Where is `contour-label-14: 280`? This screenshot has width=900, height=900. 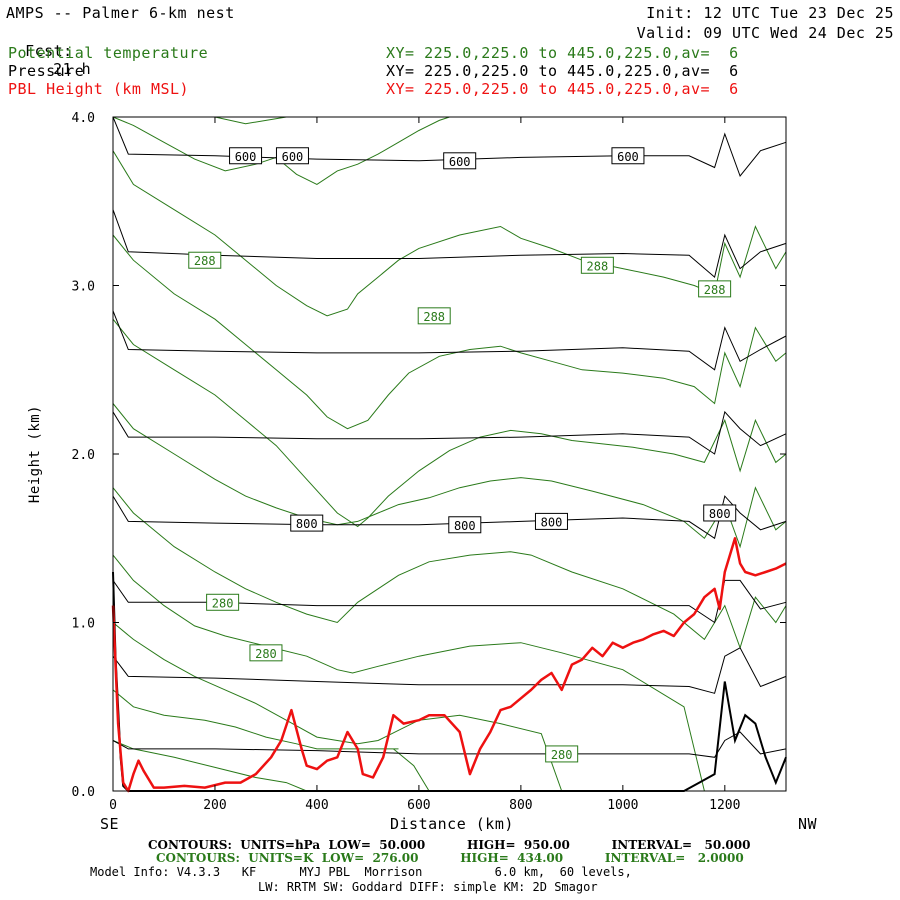
contour-label-14: 280 is located at coordinates (562, 755).